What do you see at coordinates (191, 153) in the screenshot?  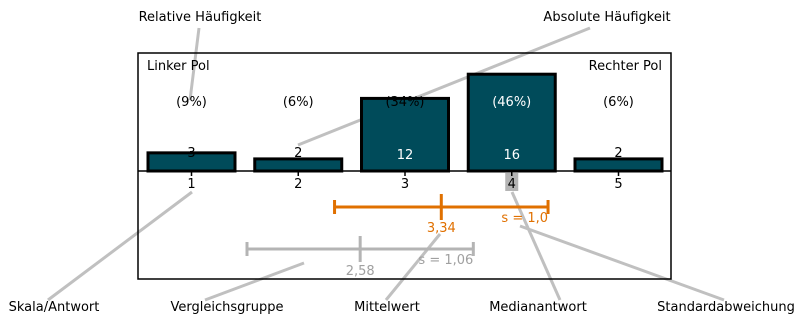 I see `count-label-1: 3` at bounding box center [191, 153].